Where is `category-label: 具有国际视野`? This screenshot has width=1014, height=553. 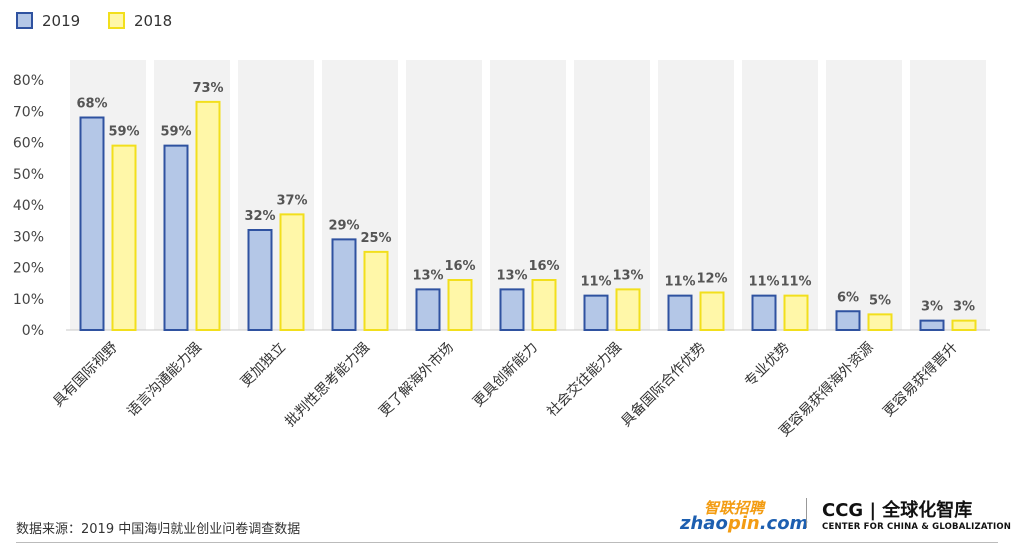 category-label: 具有国际视野 is located at coordinates (85, 375).